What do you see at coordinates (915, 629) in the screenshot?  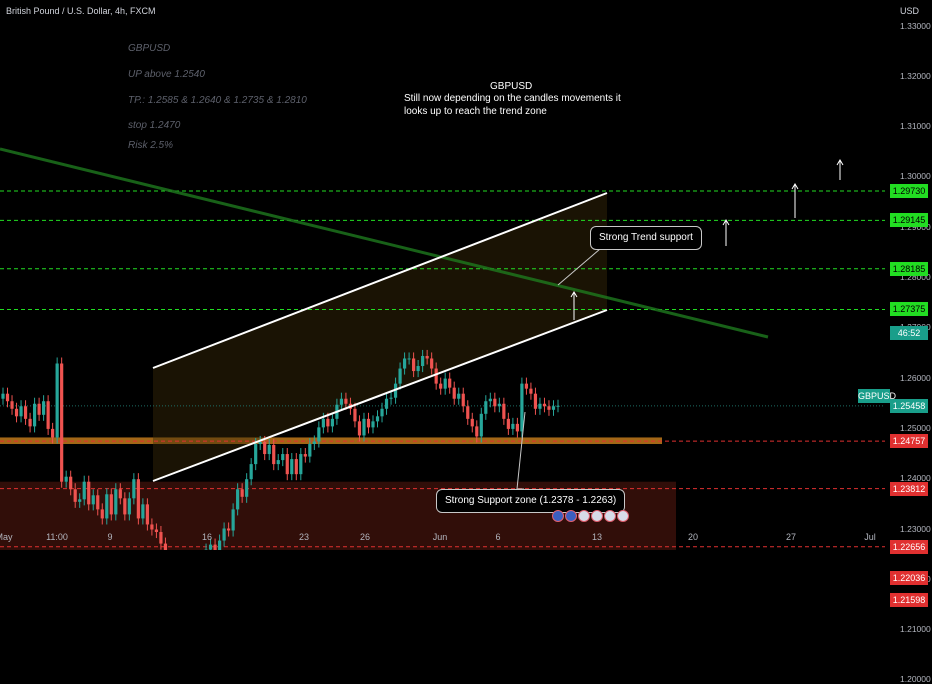 I see `y-tick-label: 1.21000` at bounding box center [915, 629].